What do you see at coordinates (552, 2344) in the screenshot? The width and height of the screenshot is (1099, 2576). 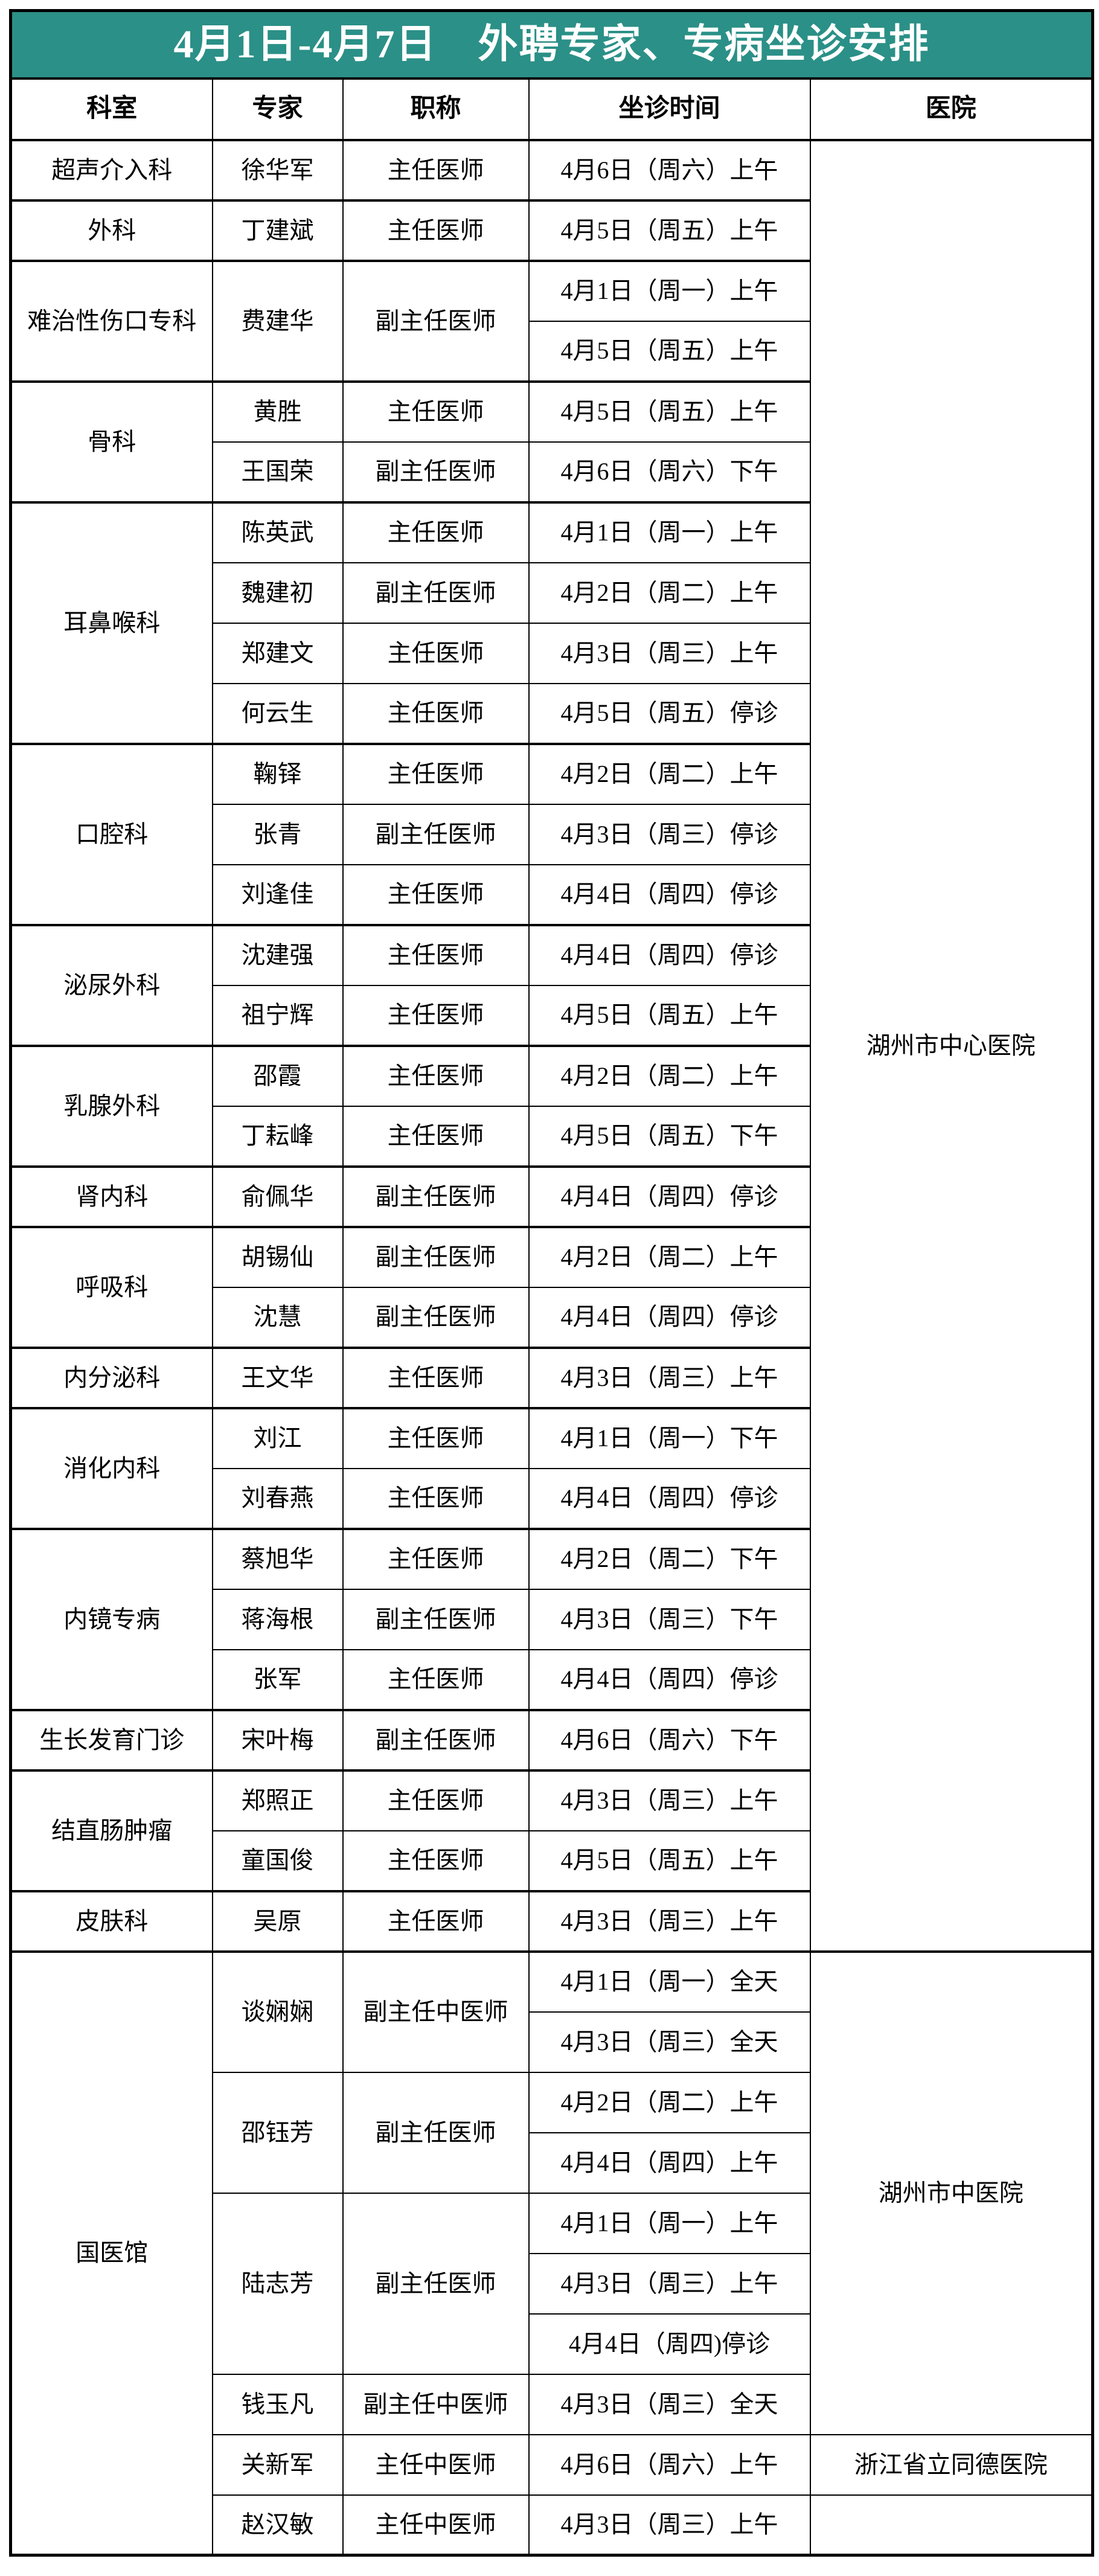 I see `schedule-row: 4月4日（周四)停诊` at bounding box center [552, 2344].